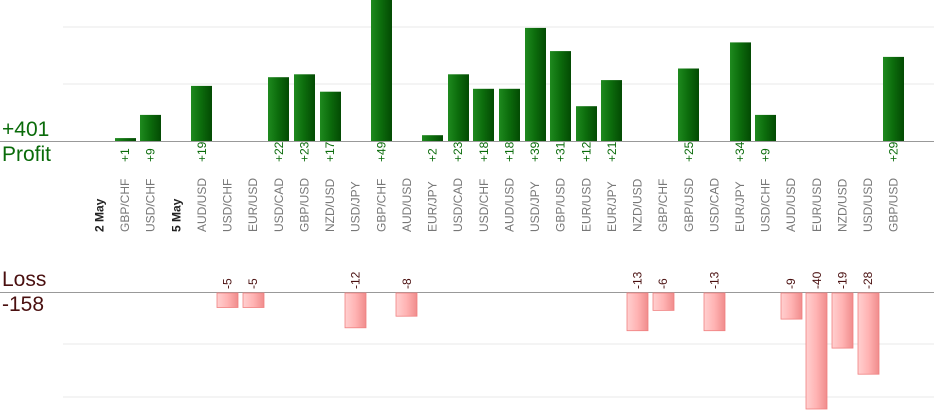 This screenshot has height=420, width=934. What do you see at coordinates (740, 151) in the screenshot?
I see `profit-value-label: +34` at bounding box center [740, 151].